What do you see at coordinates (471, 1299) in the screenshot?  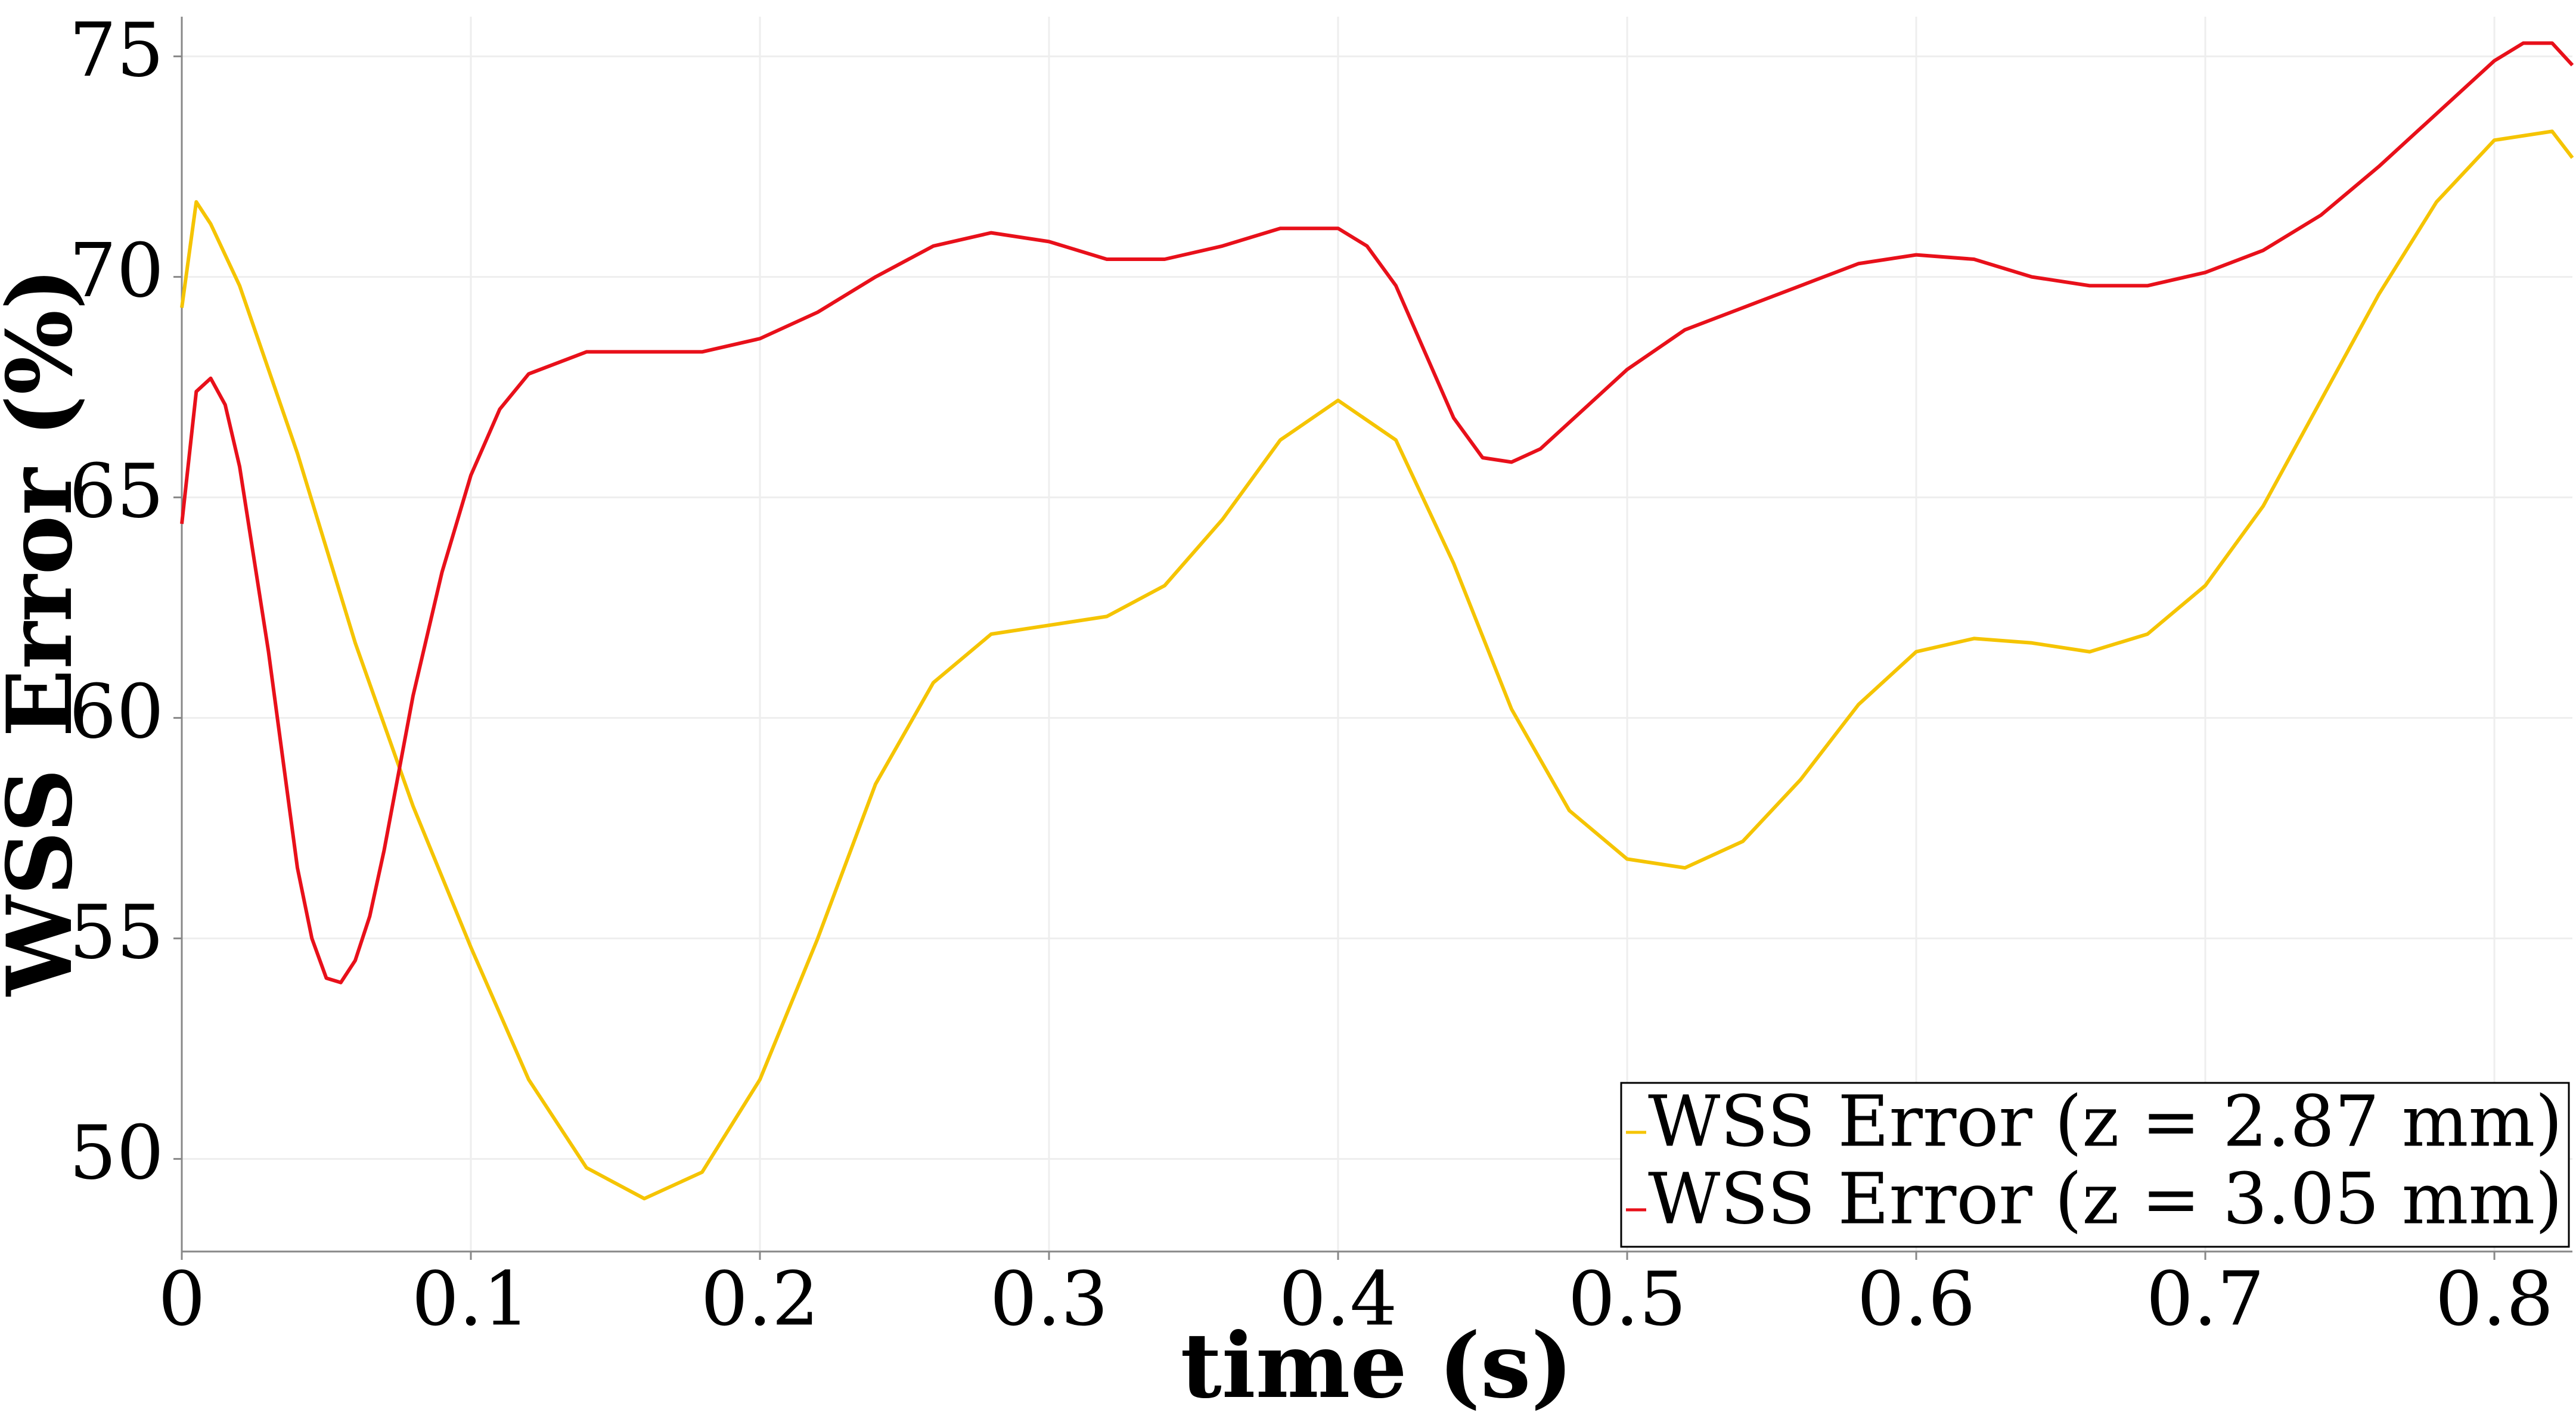 I see `x-tick-label: 0.1` at bounding box center [471, 1299].